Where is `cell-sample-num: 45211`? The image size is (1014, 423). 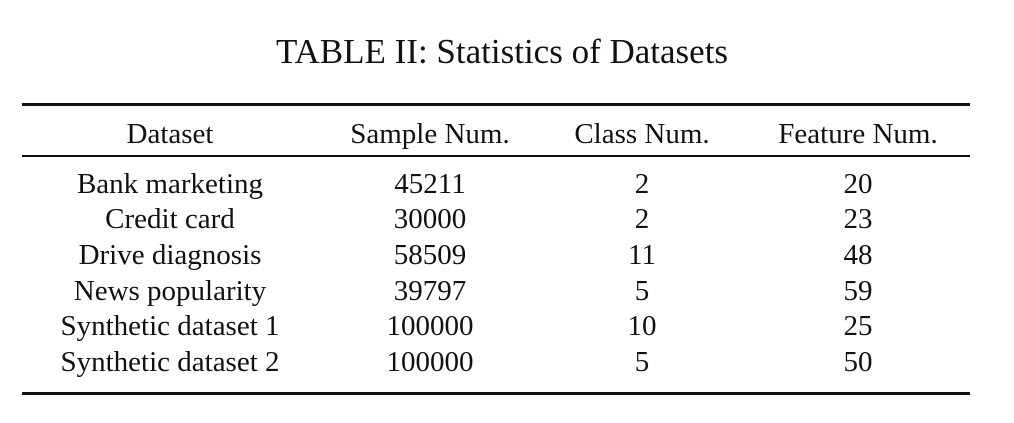
cell-sample-num: 45211 is located at coordinates (430, 184).